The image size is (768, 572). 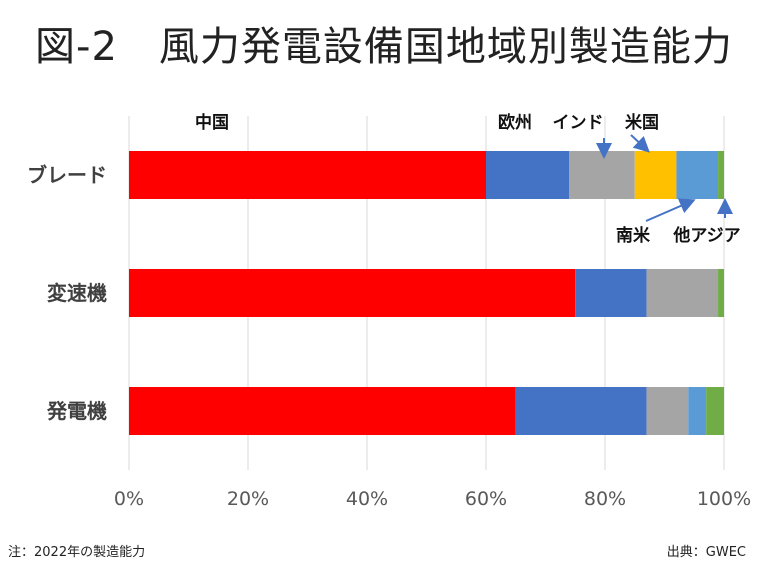 What do you see at coordinates (77, 552) in the screenshot?
I see `footnote: 注：2022年の製造能力` at bounding box center [77, 552].